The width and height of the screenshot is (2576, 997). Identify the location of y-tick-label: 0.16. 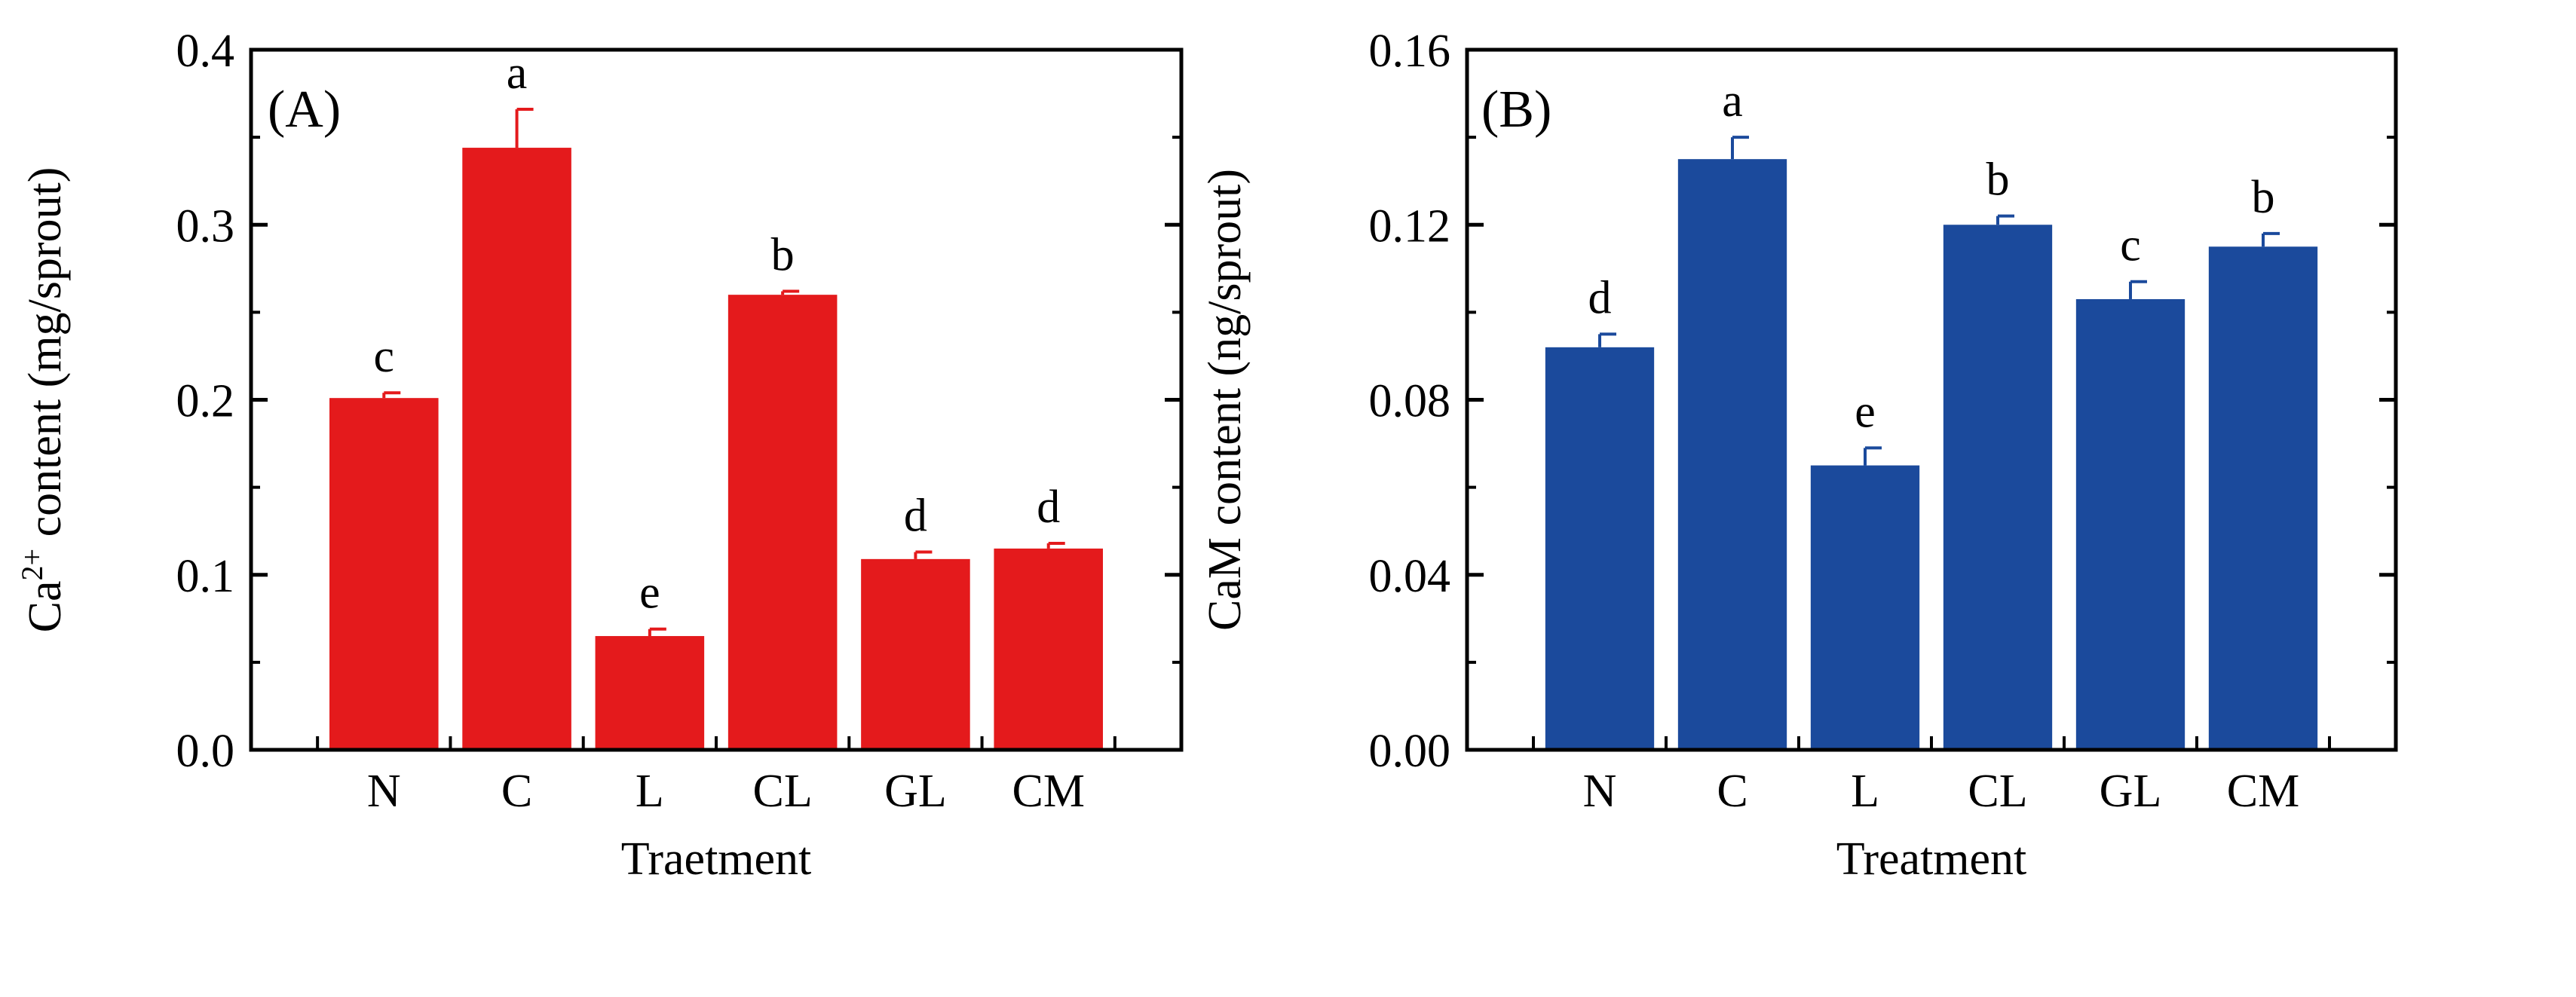
(1410, 52).